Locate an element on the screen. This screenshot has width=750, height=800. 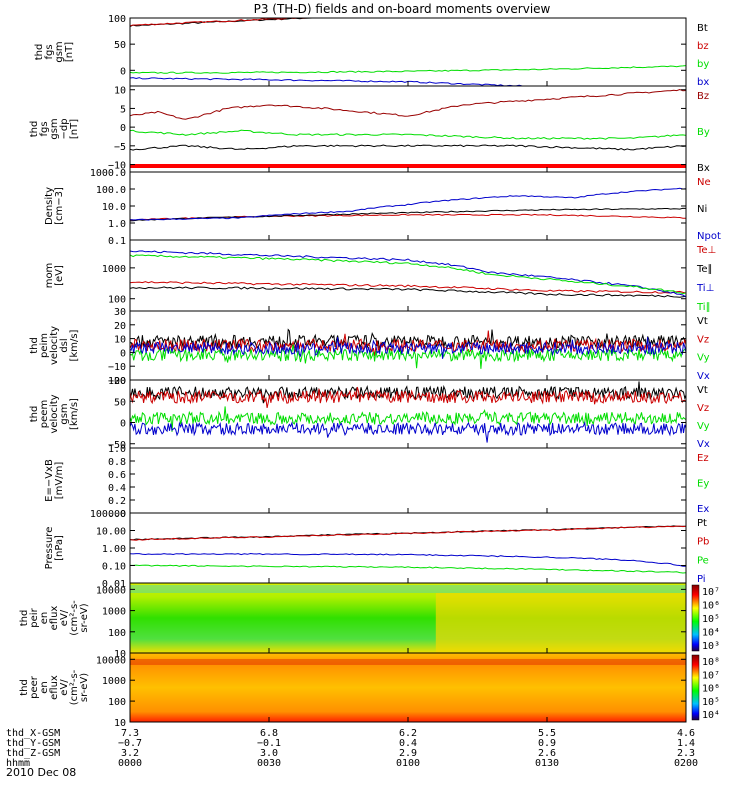
y-axis-label: thdpeirenefluxeV/(cm²-s-sr-eV) is located at coordinates (54, 618).